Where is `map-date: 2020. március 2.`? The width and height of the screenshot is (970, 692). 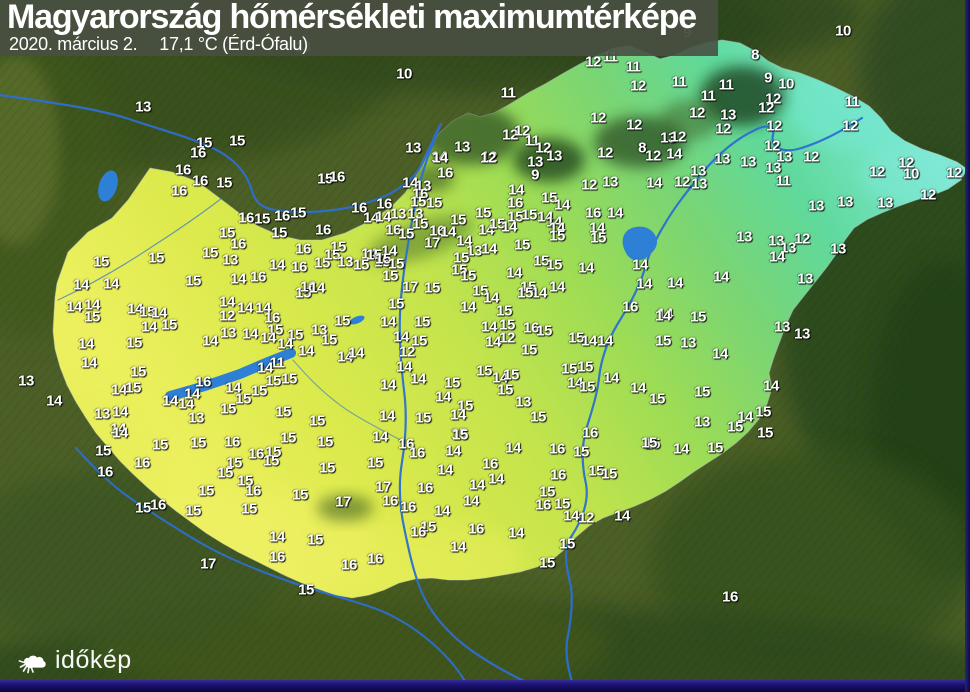
map-date: 2020. március 2. is located at coordinates (73, 44).